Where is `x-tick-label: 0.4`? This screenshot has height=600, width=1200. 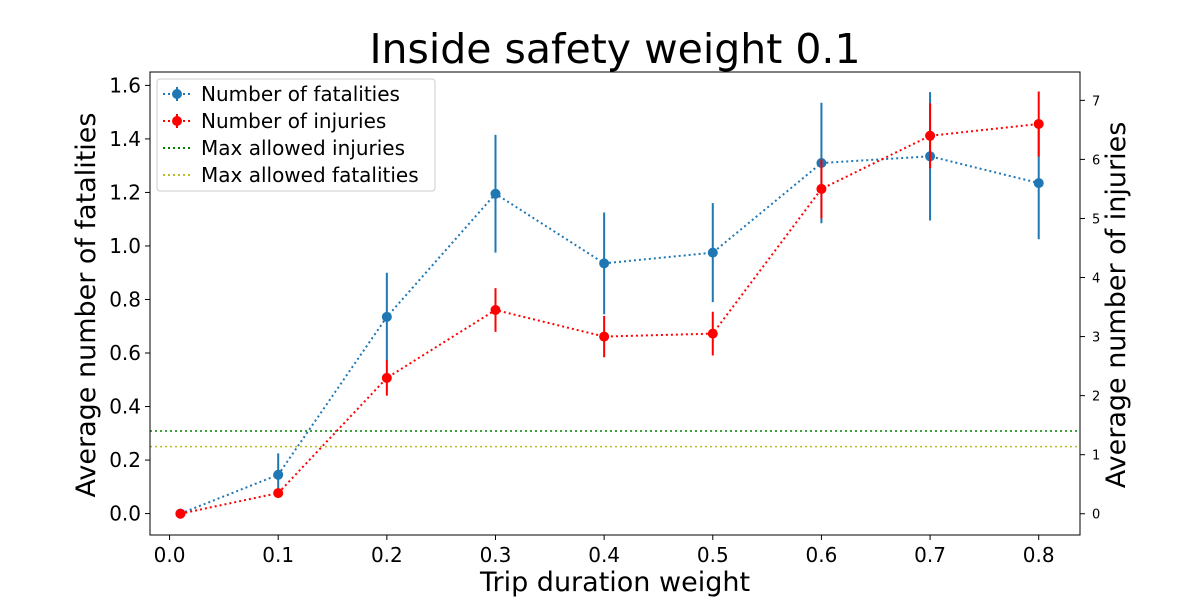
x-tick-label: 0.4 is located at coordinates (604, 555).